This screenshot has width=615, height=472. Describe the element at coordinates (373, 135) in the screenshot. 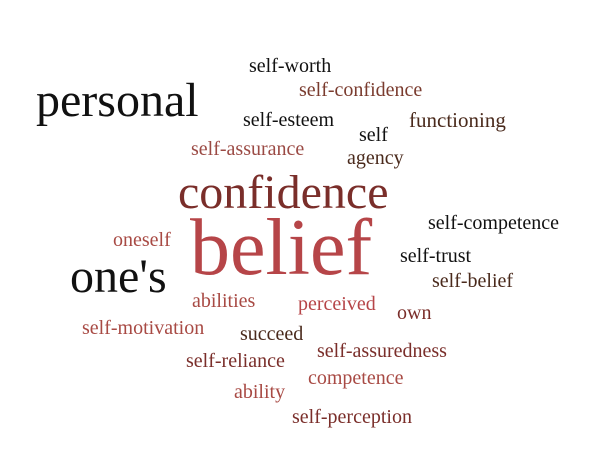

I see `word-self: self` at that location.